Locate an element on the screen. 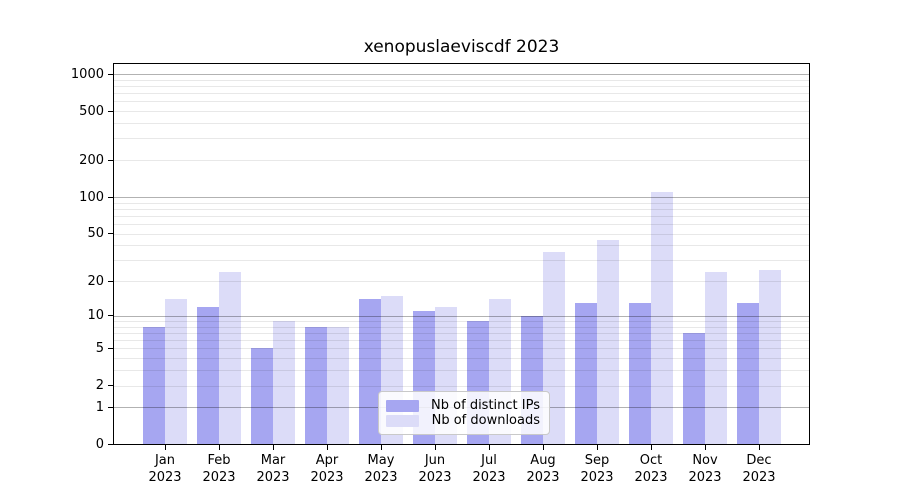  x-axis-label-line: Jun is located at coordinates (435, 460).